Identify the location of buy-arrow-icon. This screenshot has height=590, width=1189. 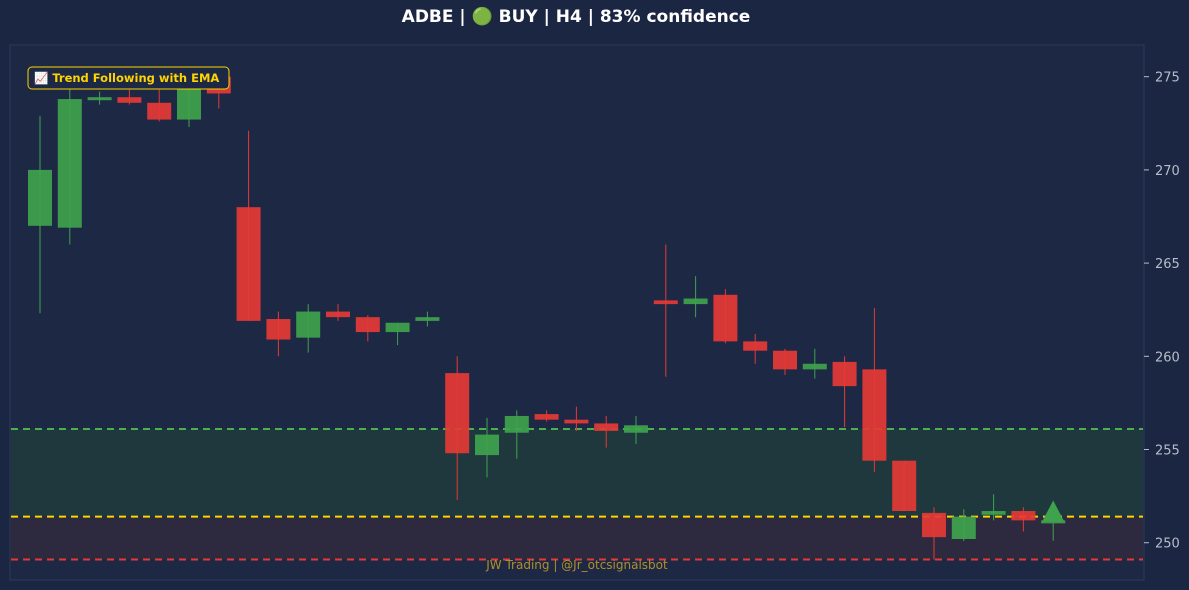
(1053, 511).